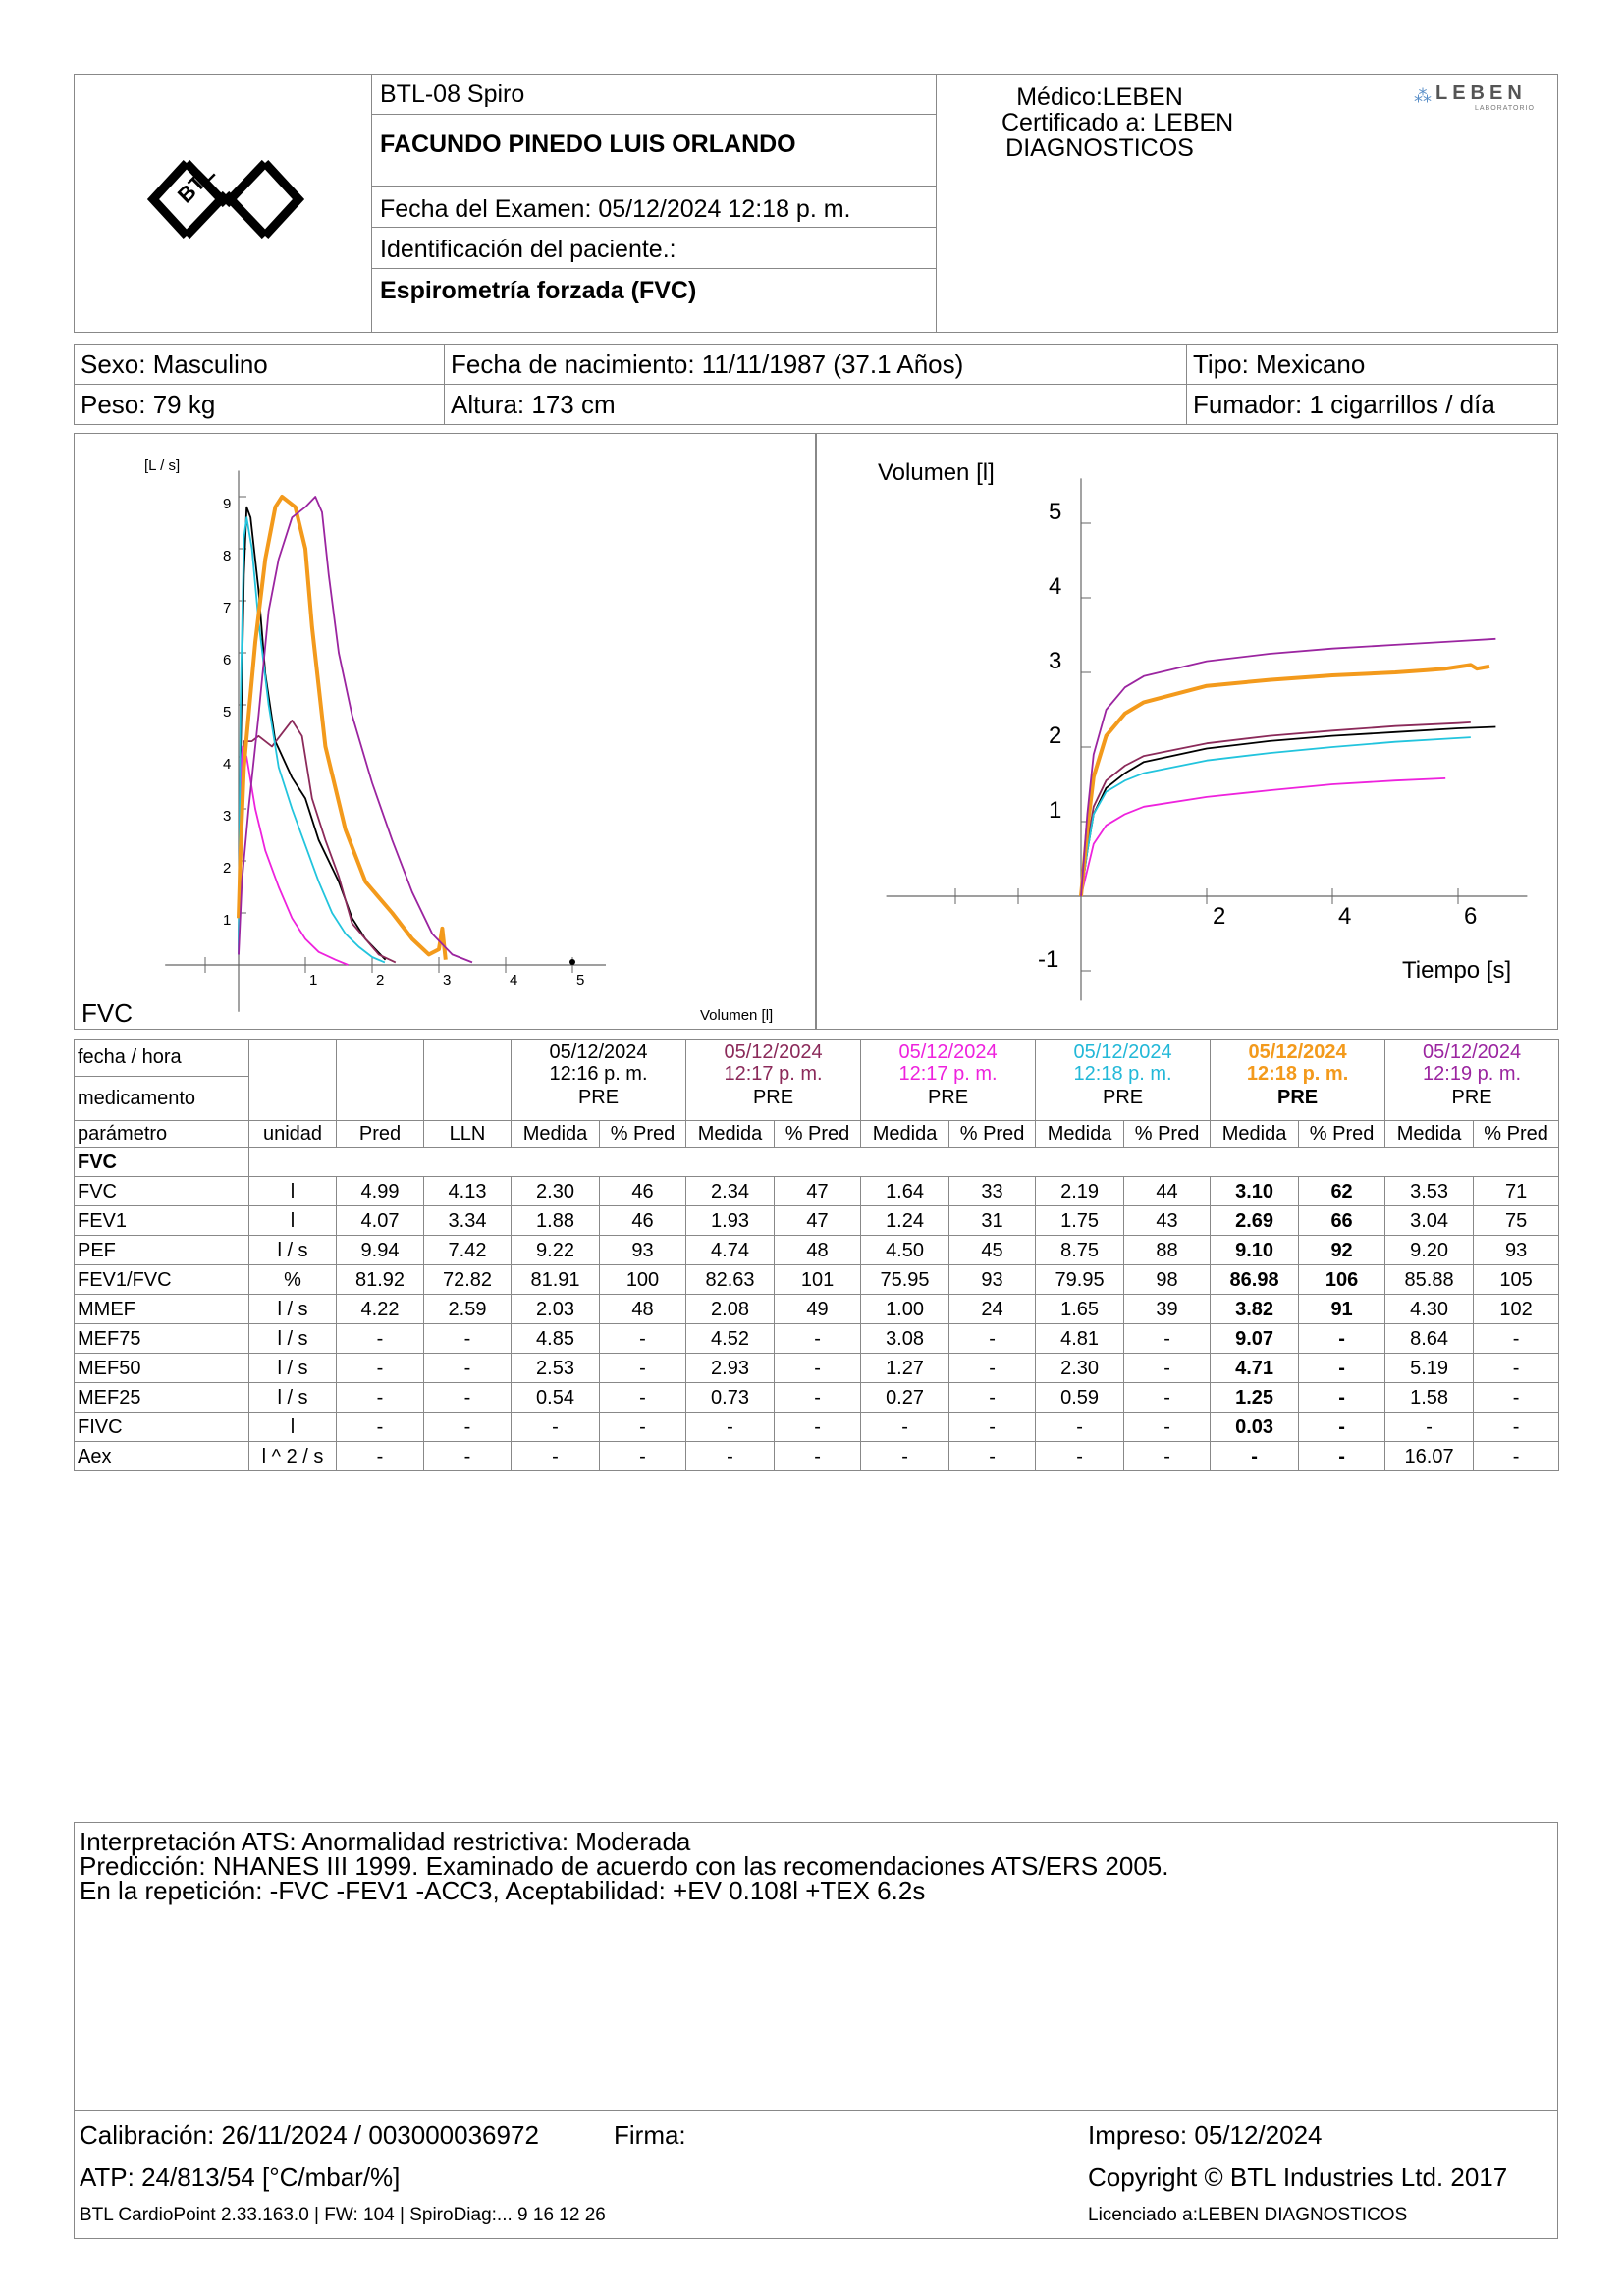 The width and height of the screenshot is (1623, 2296). Describe the element at coordinates (1372, 404) in the screenshot. I see `smoker: Fumador: 1 cigarrillos / día` at that location.